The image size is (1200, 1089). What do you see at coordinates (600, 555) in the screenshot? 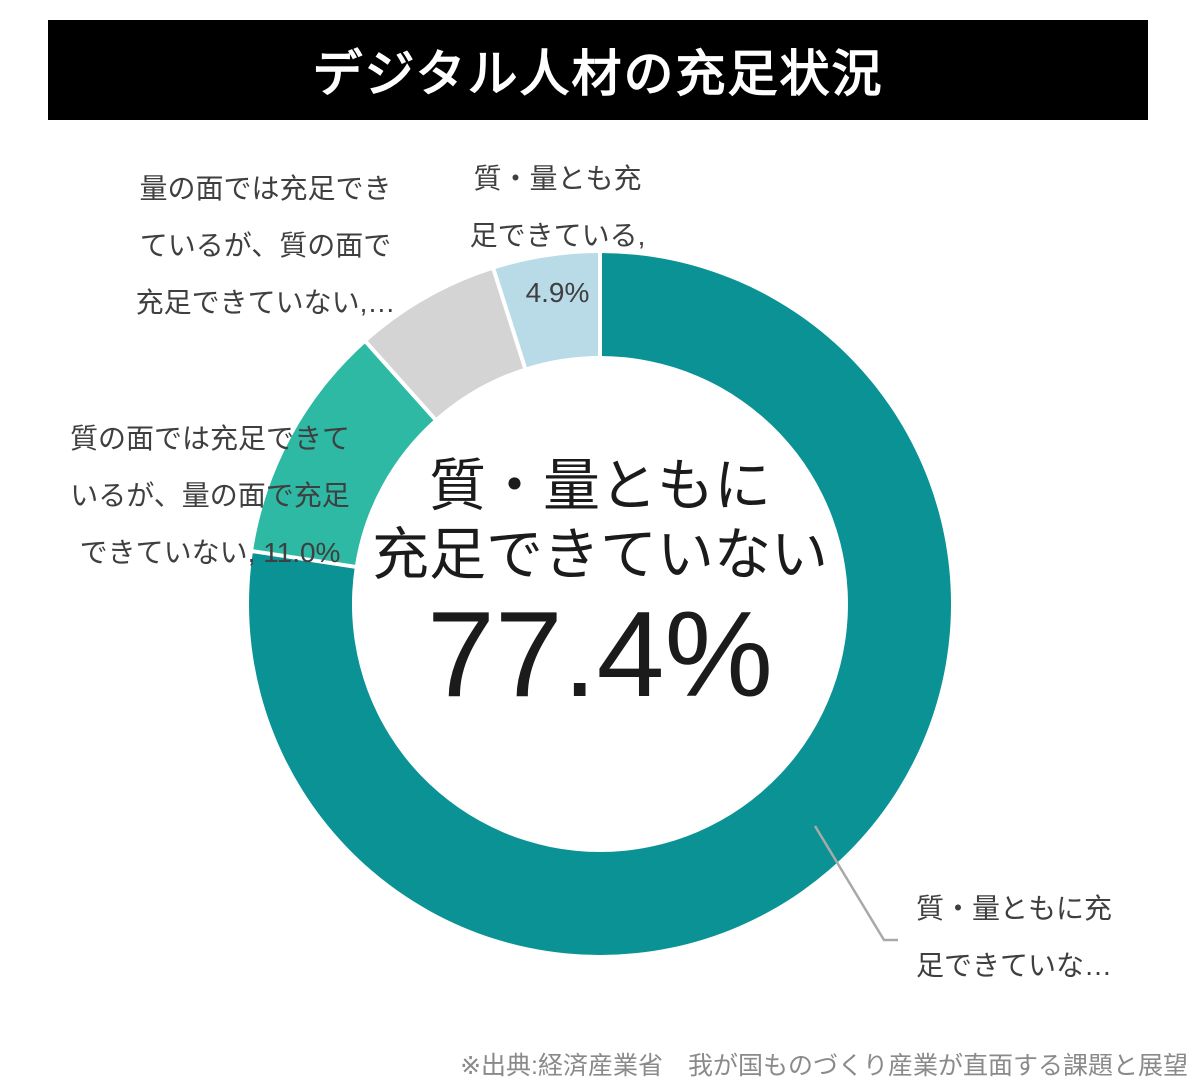
I see `center-label-line2: 充足できていない` at bounding box center [600, 555].